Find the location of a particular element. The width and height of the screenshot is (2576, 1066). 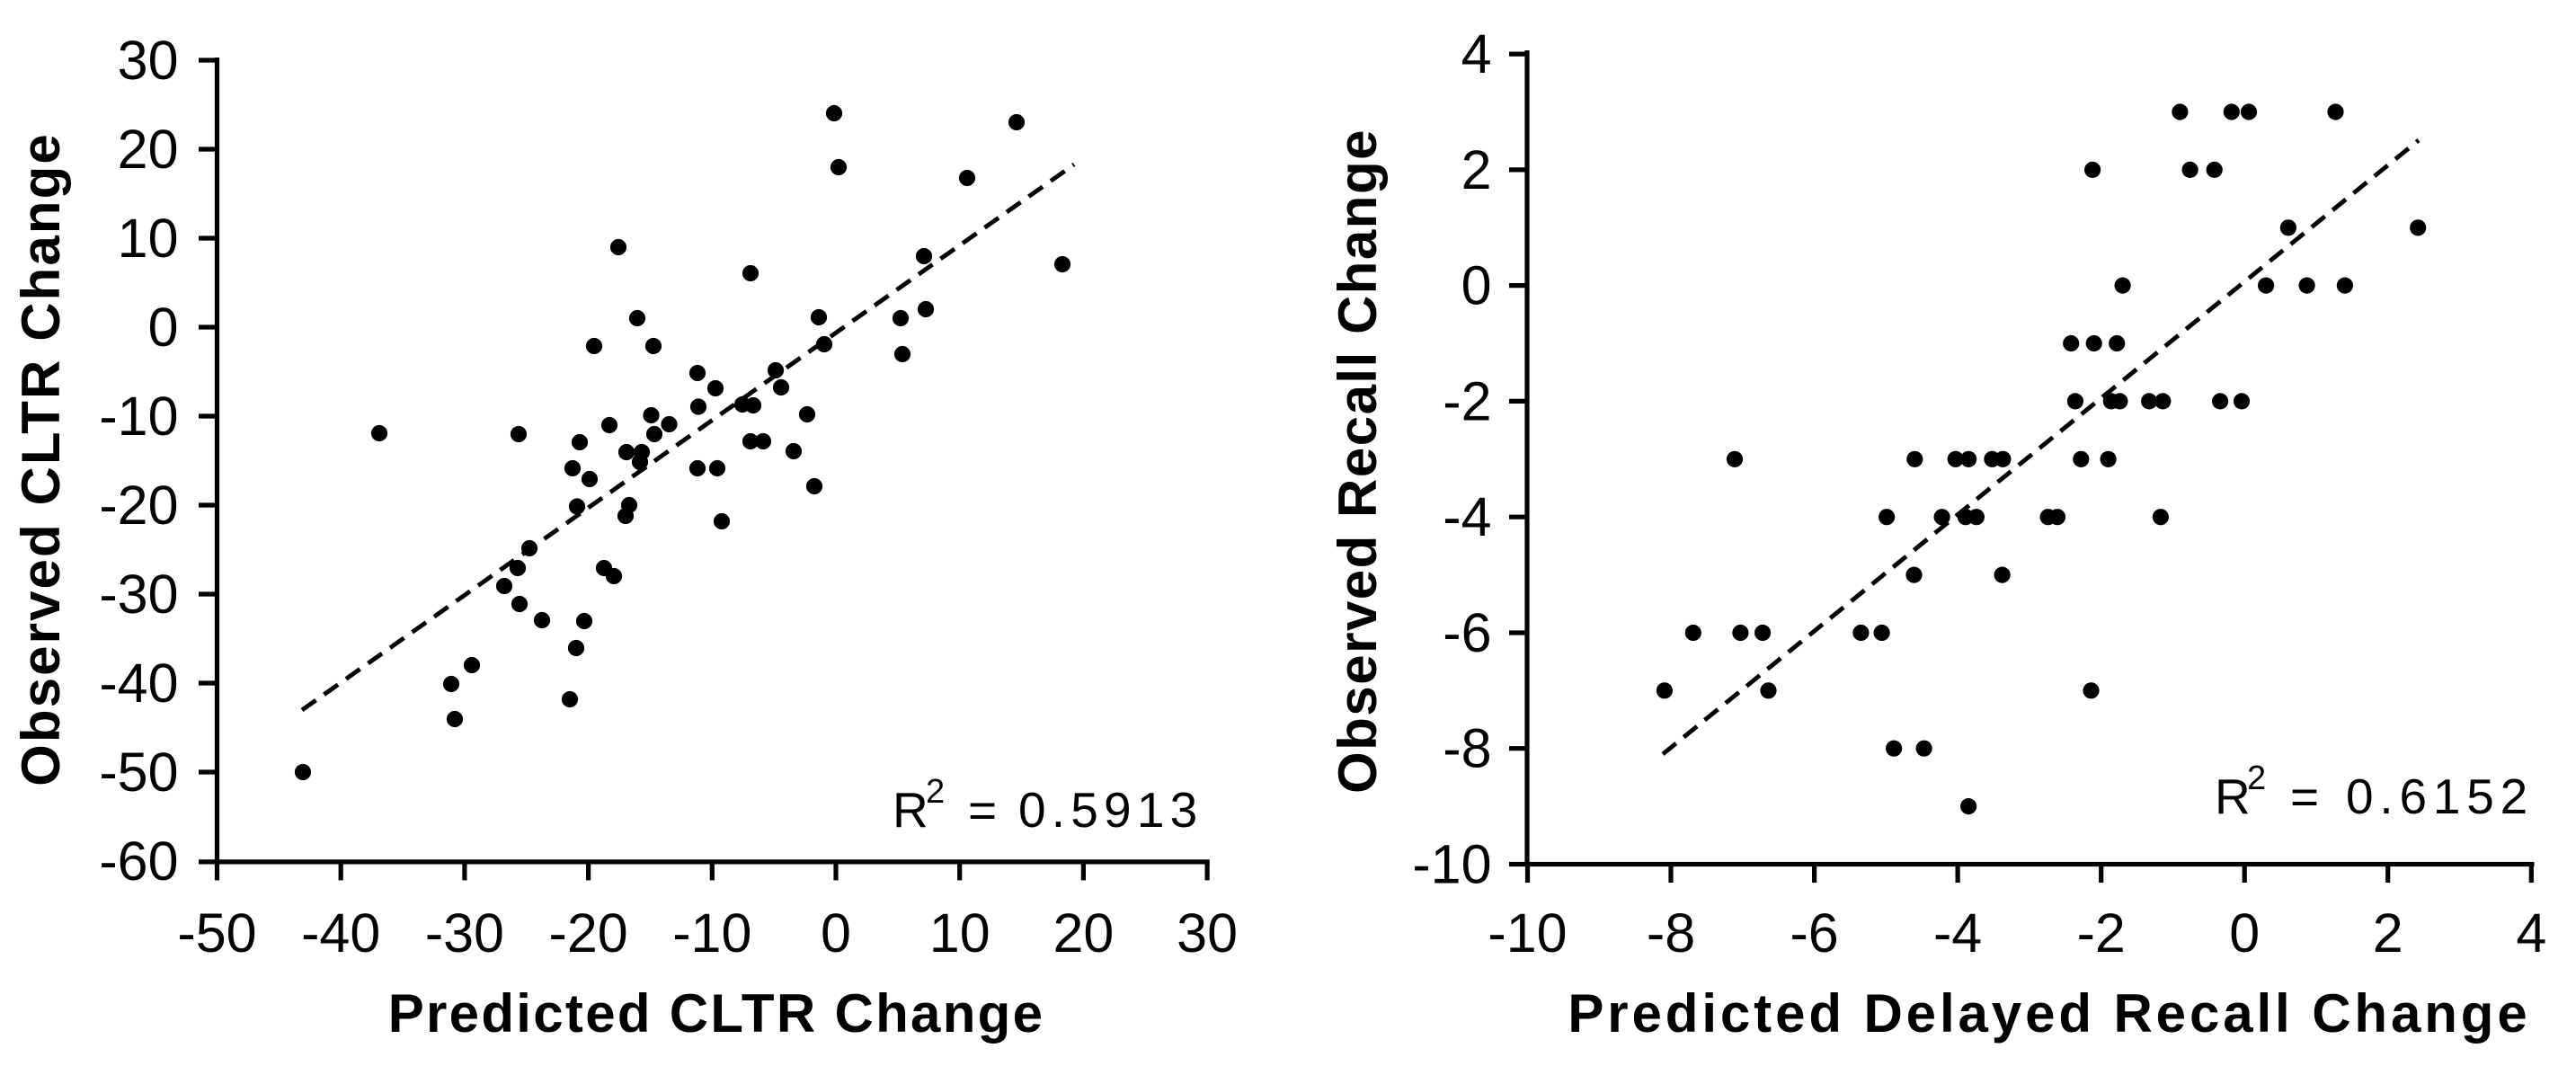

svg-text: Observed CLTR Change is located at coordinates (41, 459).